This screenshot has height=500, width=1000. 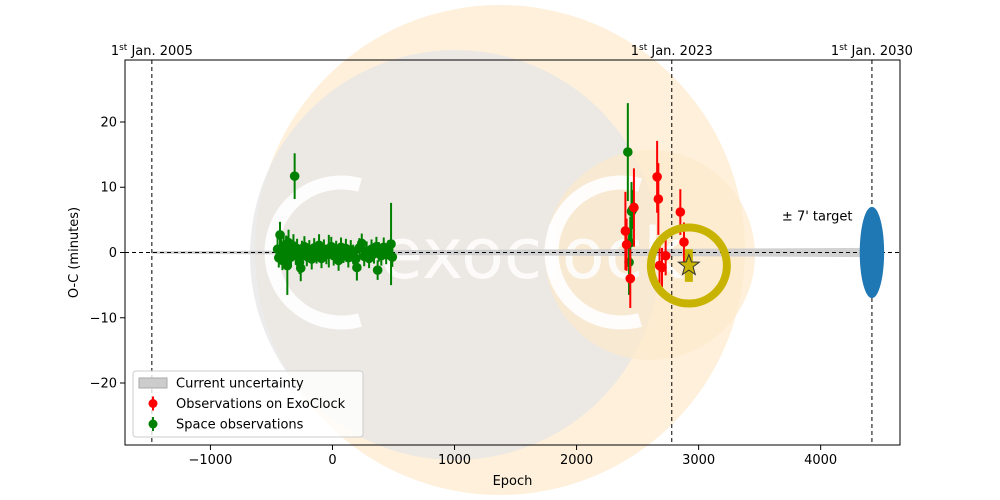 I want to click on legend-label: Observations on ExoClock, so click(x=261, y=404).